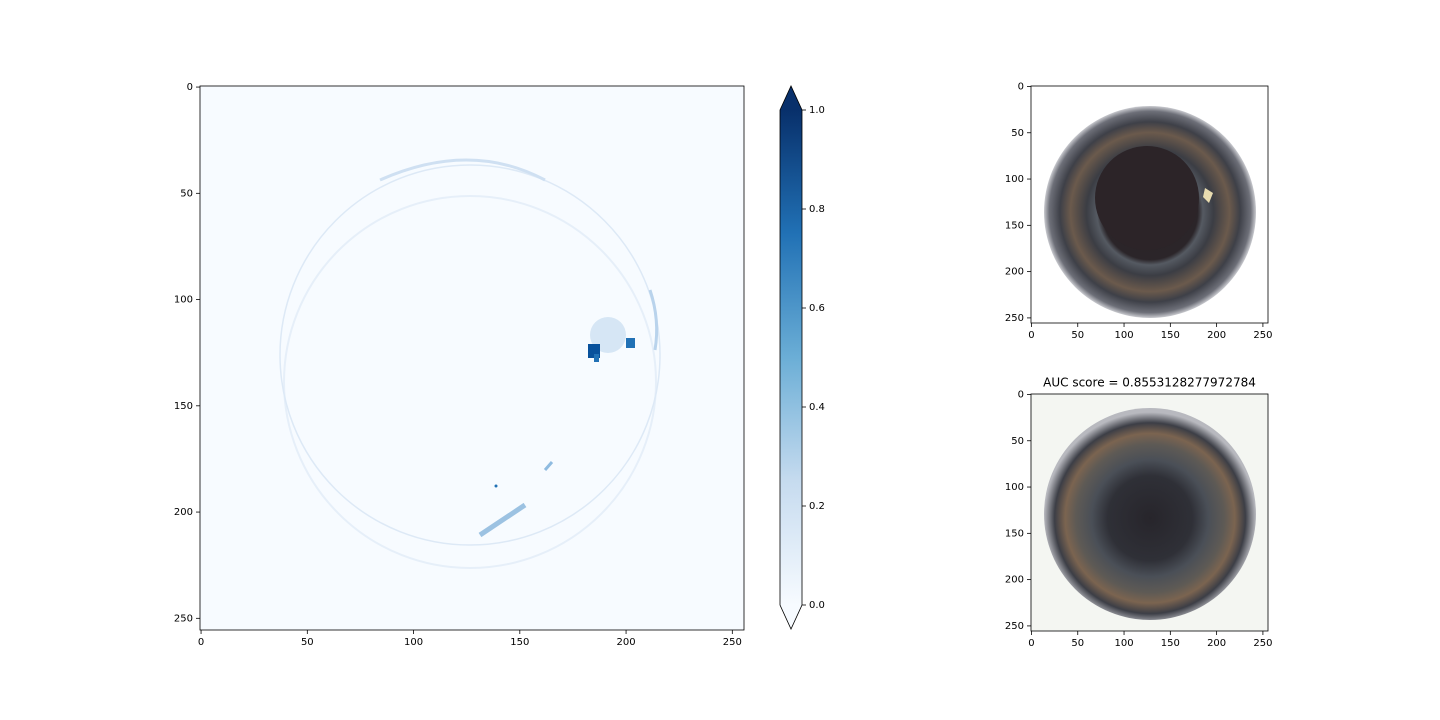 The image size is (1440, 720). Describe the element at coordinates (791, 357) in the screenshot. I see `colorbar` at that location.